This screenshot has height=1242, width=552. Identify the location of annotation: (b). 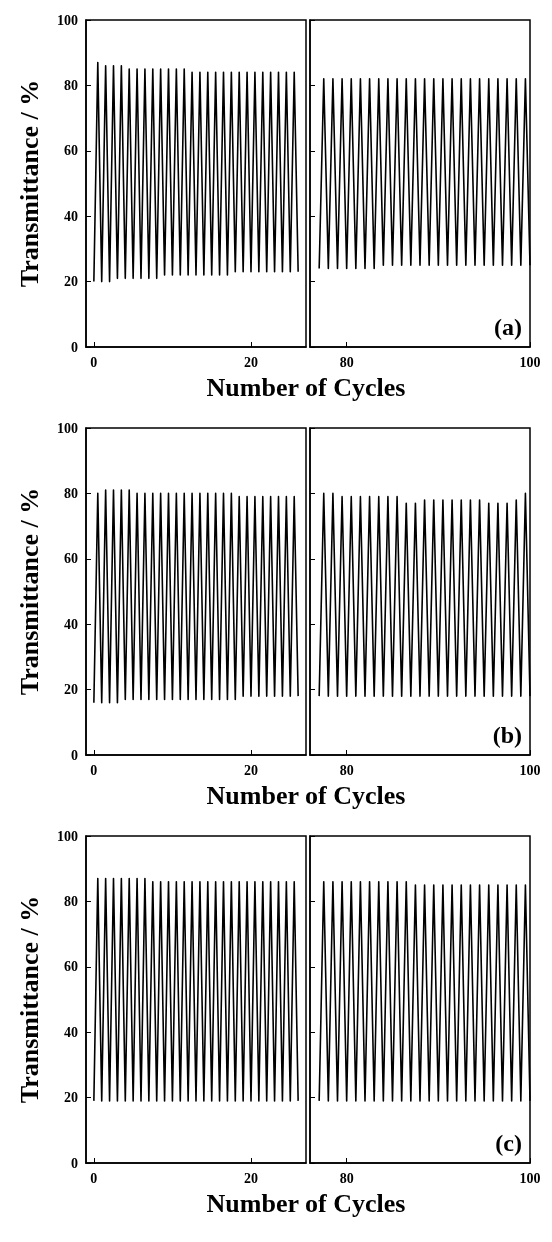
(507, 735).